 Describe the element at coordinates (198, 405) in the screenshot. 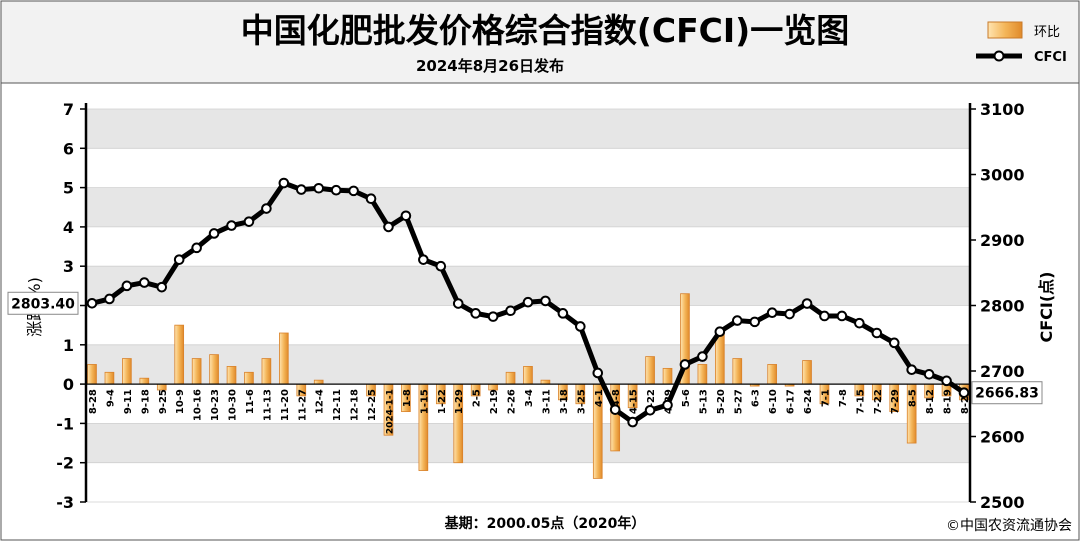

I see `x-tick-label: 10-16` at that location.